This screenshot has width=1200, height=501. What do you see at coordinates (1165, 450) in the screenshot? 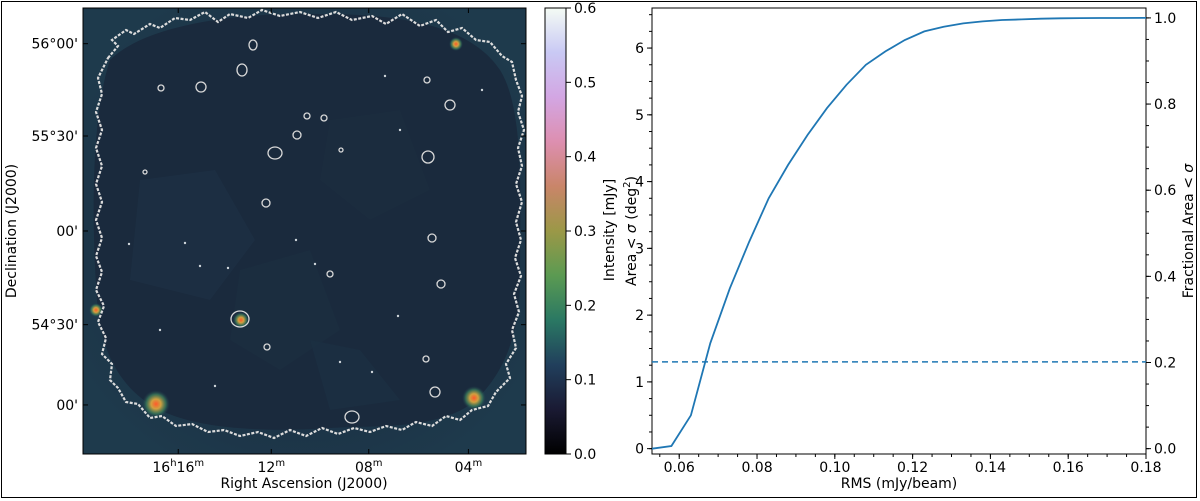
I see `plot-y2-tick-label: 0.0` at bounding box center [1165, 450].